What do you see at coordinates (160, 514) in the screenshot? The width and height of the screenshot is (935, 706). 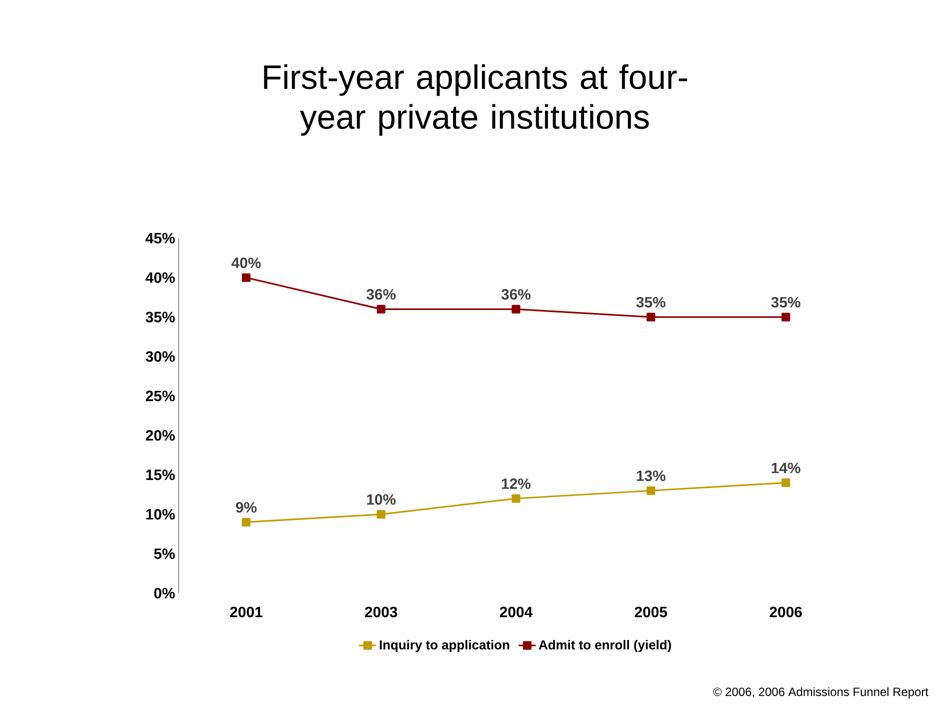 I see `y-tick-label: 10%` at bounding box center [160, 514].